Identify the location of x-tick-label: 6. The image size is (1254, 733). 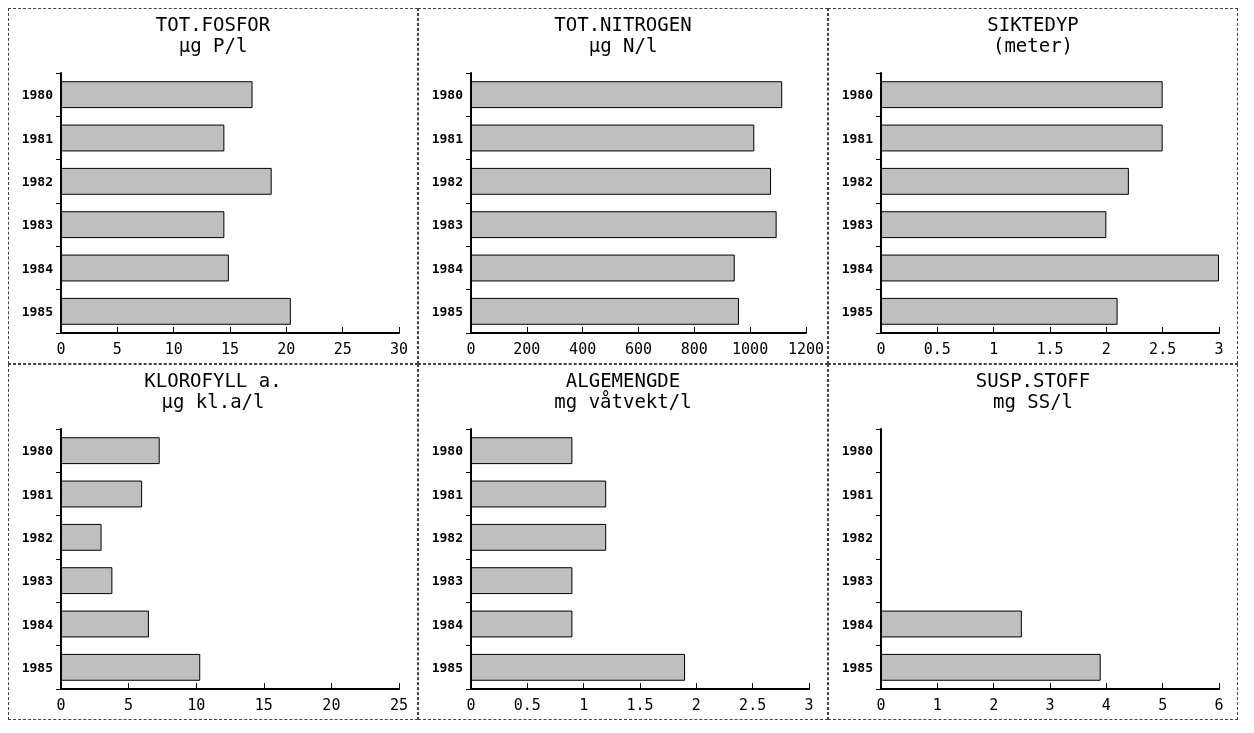
(1219, 704).